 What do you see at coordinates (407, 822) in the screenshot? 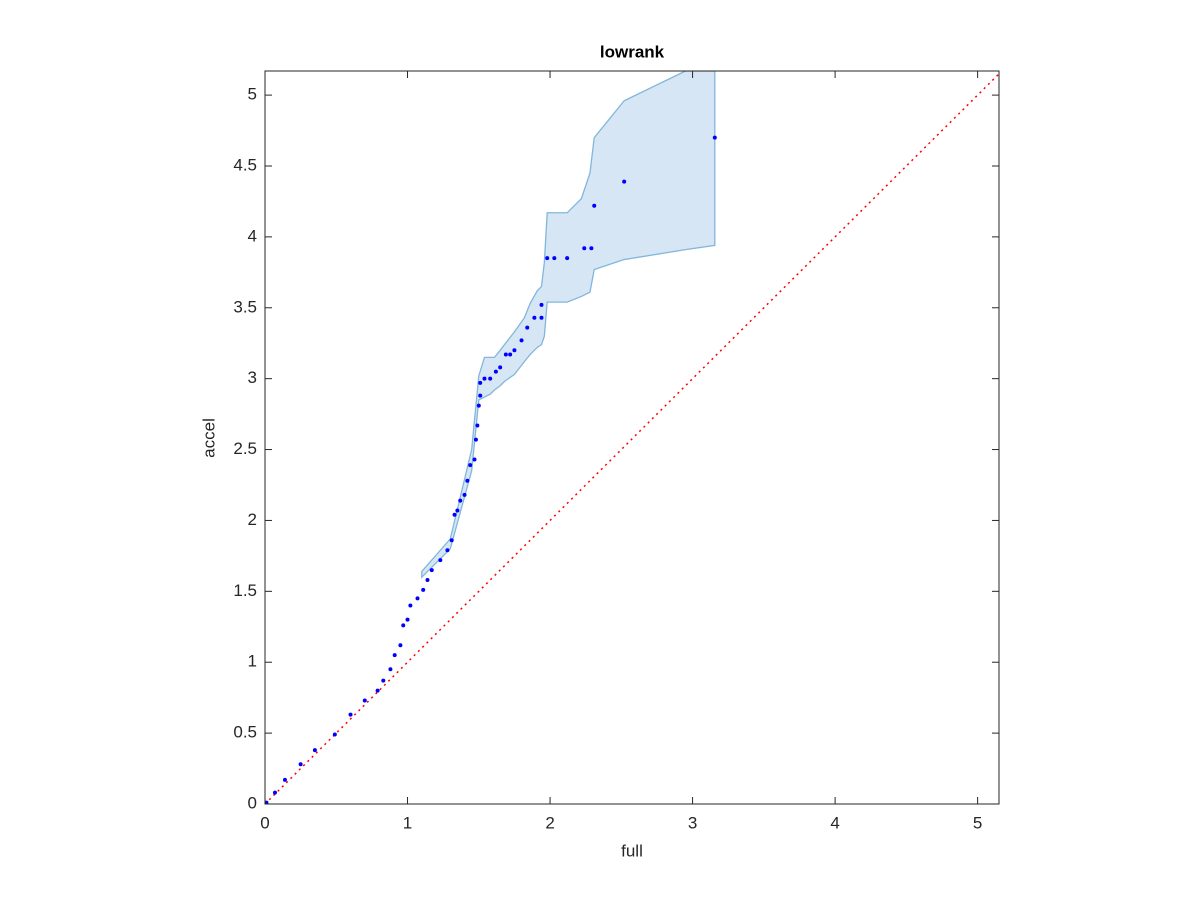
I see `x-tick-label: 1` at bounding box center [407, 822].